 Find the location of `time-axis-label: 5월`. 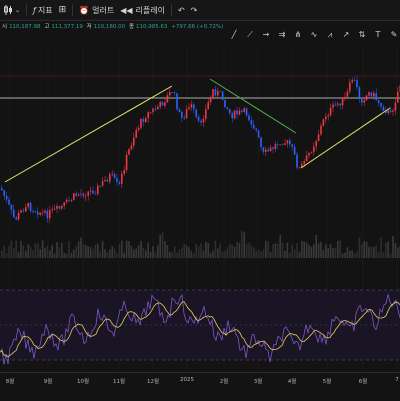

time-axis-label: 5월 is located at coordinates (327, 382).